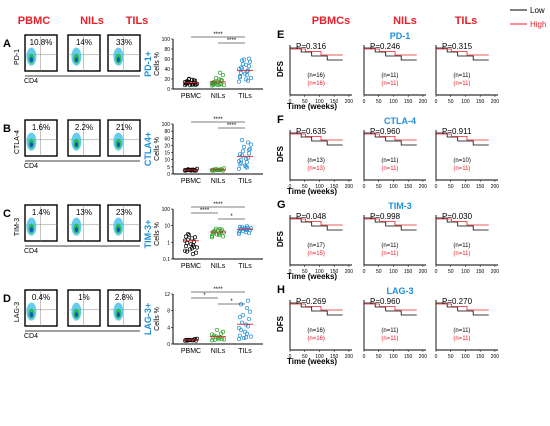 This screenshot has width=550, height=426. Describe the element at coordinates (316, 246) in the screenshot. I see `km-n-low: (n=17)` at that location.